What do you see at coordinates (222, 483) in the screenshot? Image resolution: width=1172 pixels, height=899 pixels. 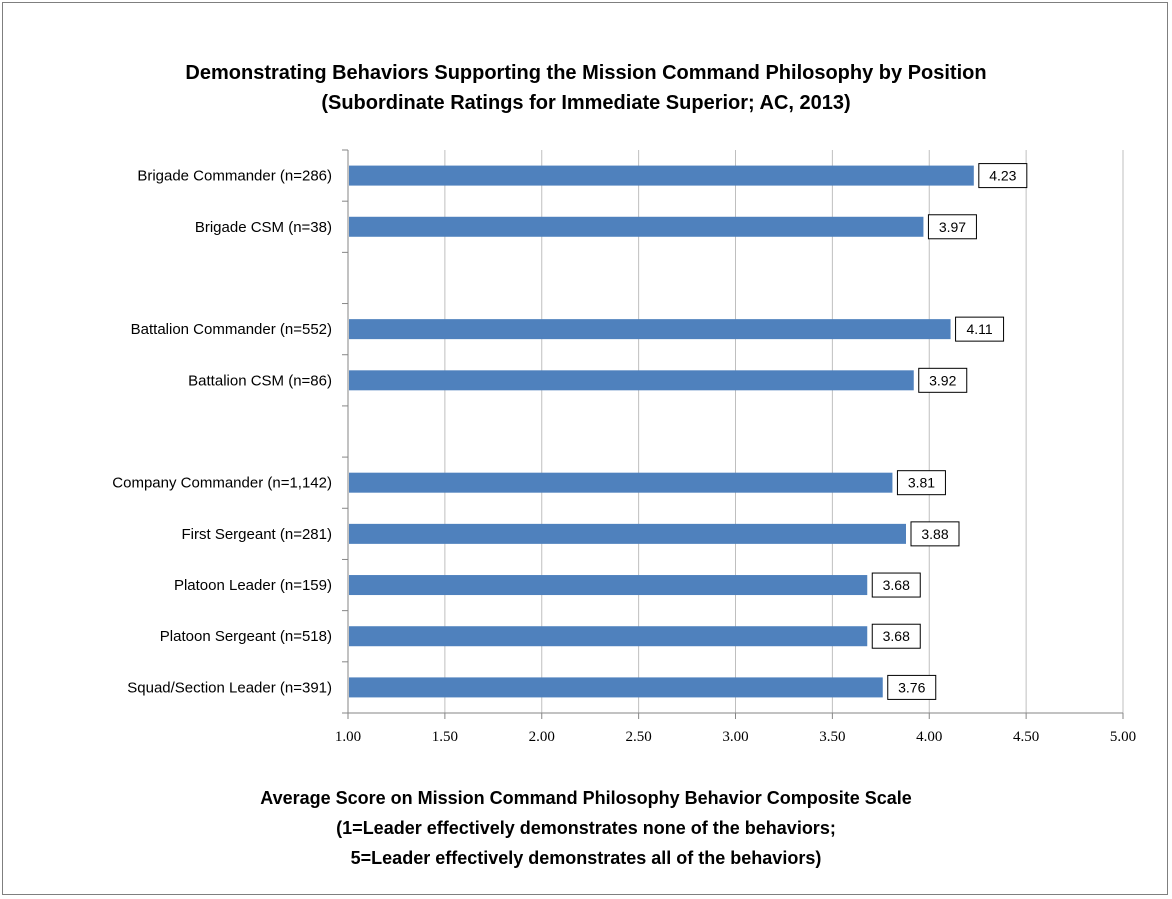 I see `category-label: Company Commander (n=1,142)` at bounding box center [222, 483].